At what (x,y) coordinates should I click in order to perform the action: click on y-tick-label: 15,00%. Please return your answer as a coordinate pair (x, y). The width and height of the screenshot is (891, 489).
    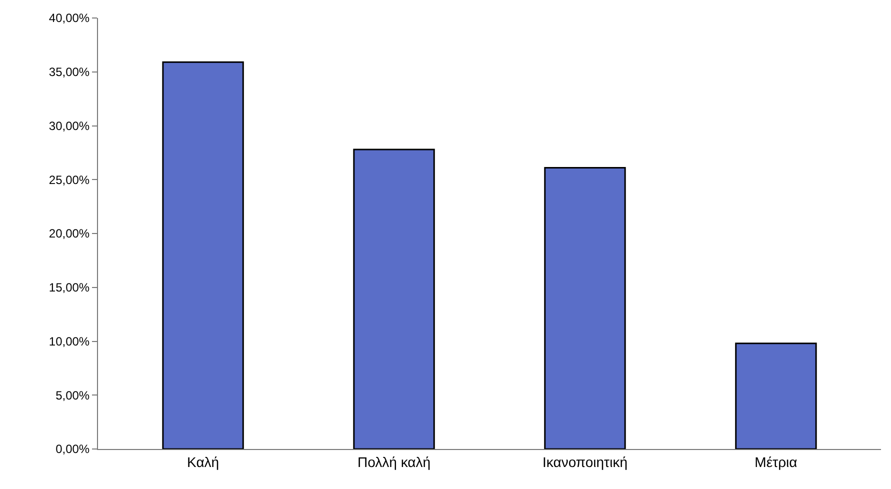
    Looking at the image, I should click on (69, 287).